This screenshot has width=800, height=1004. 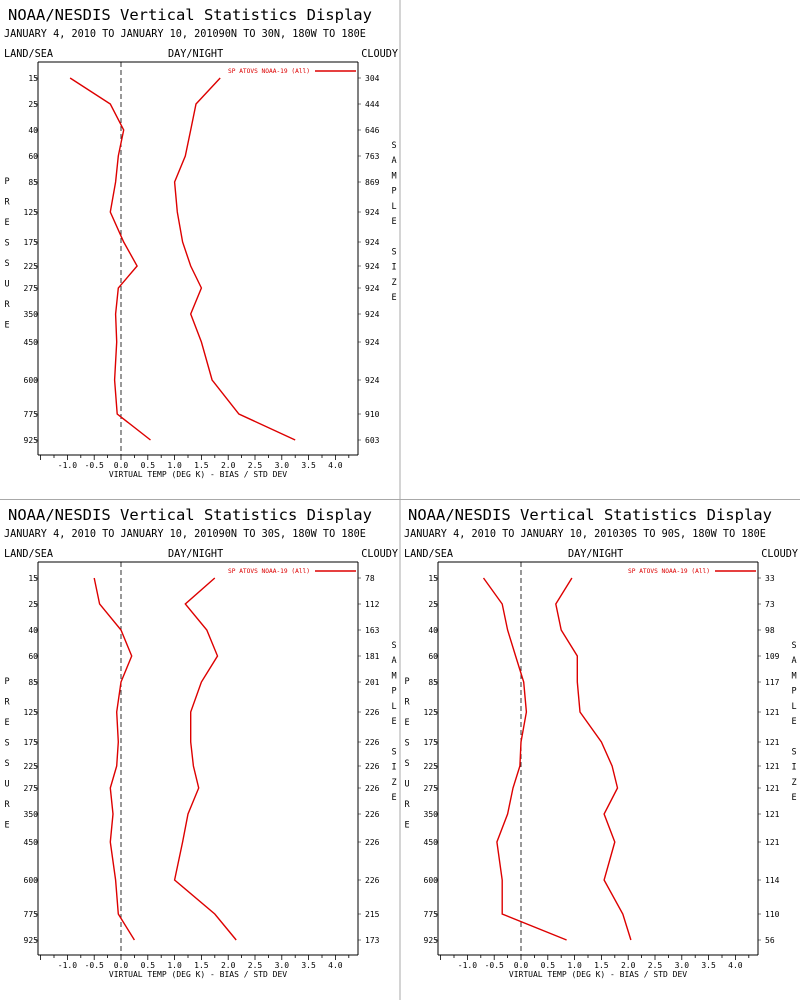 What do you see at coordinates (370, 578) in the screenshot?
I see `sample-size-label: 78` at bounding box center [370, 578].